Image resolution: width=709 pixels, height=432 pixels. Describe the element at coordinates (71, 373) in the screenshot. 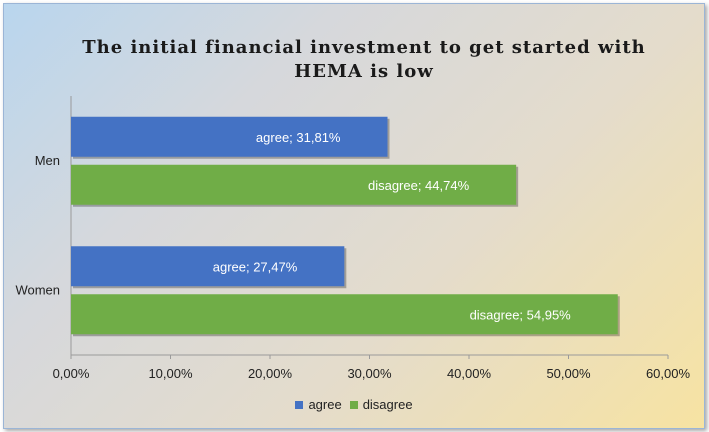

I see `x-tick-label: 0,00%` at that location.